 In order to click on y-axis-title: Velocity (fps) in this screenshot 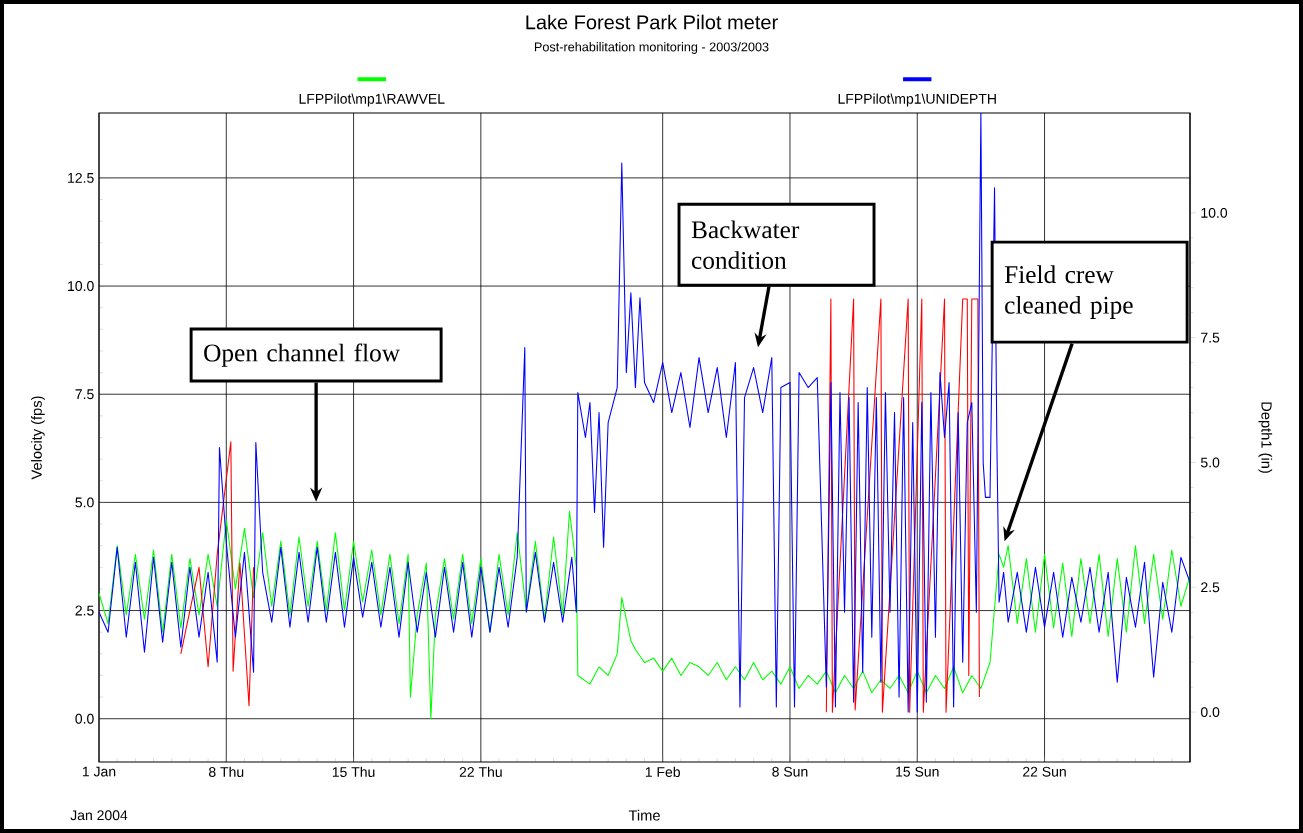, I will do `click(38, 438)`.